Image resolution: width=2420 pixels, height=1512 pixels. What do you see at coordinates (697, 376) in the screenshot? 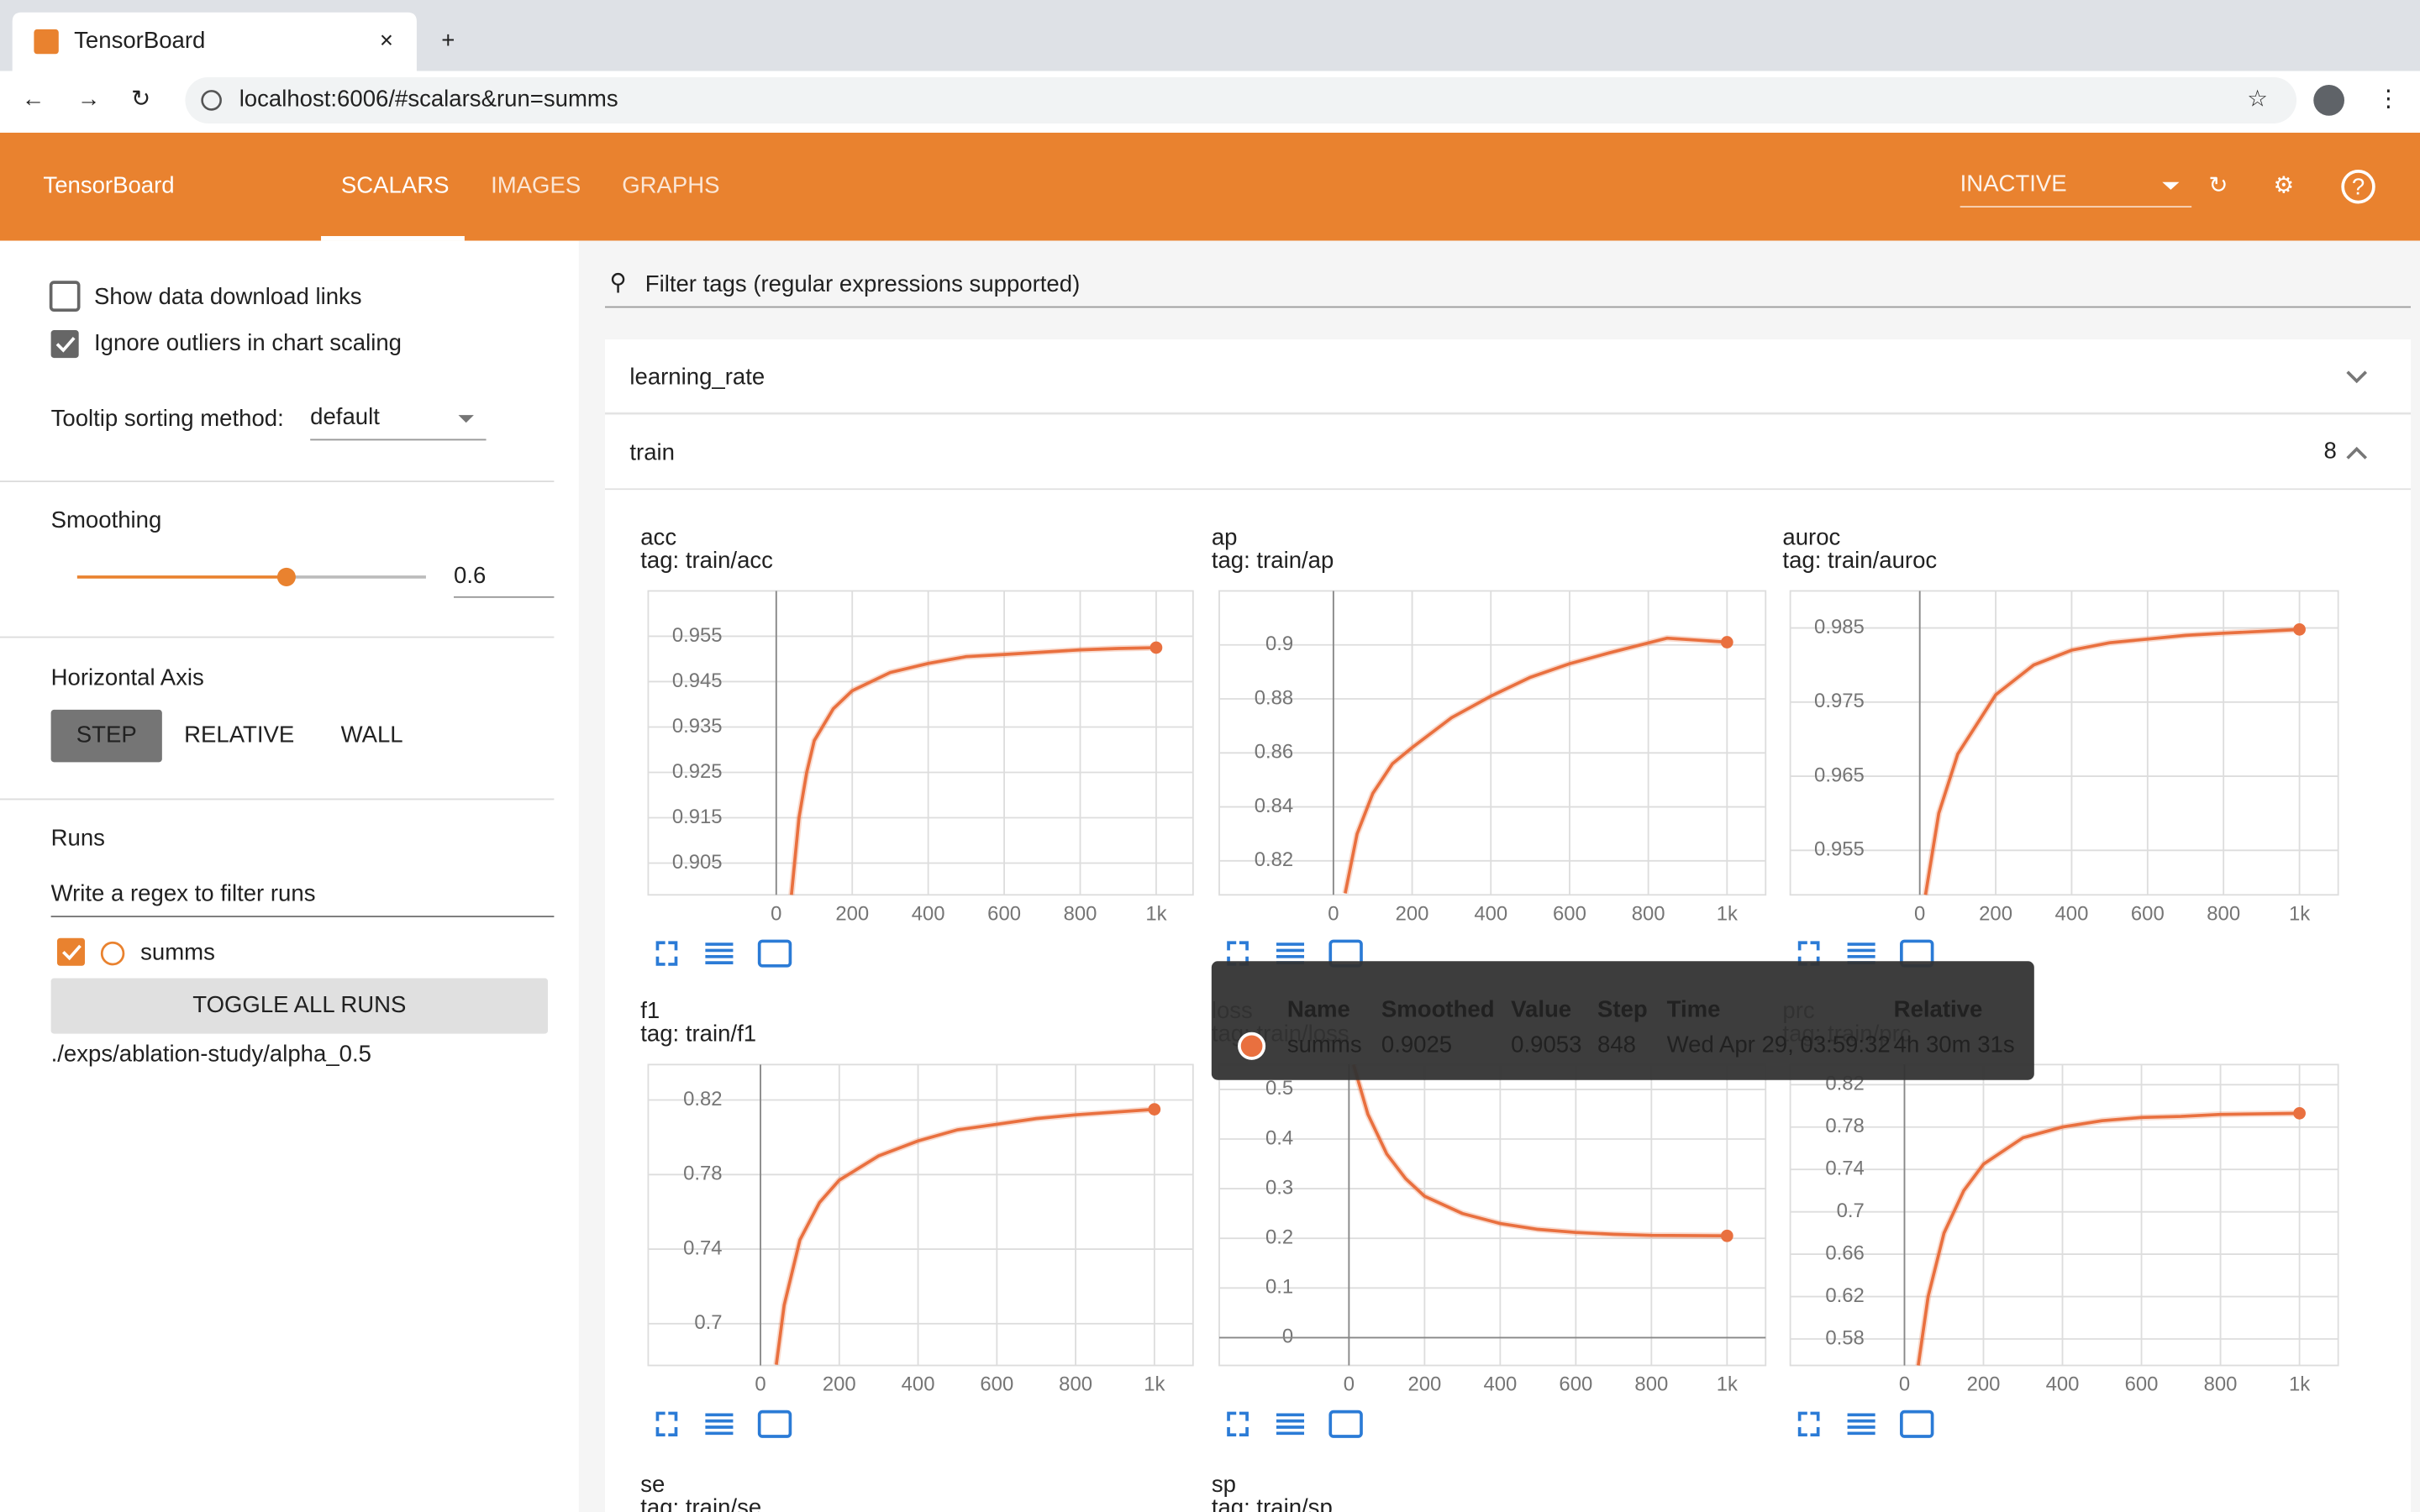
I see `group-name: learning_rate` at bounding box center [697, 376].